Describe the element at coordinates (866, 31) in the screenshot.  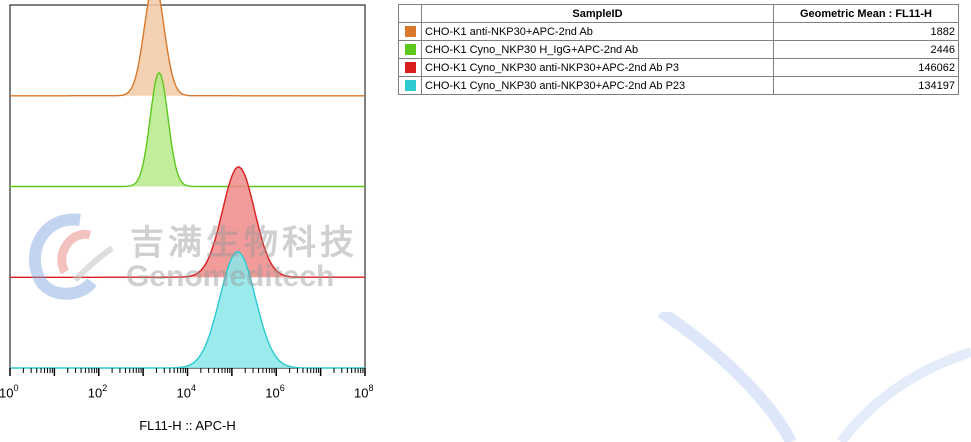
I see `geometric-mean-value: 1882` at that location.